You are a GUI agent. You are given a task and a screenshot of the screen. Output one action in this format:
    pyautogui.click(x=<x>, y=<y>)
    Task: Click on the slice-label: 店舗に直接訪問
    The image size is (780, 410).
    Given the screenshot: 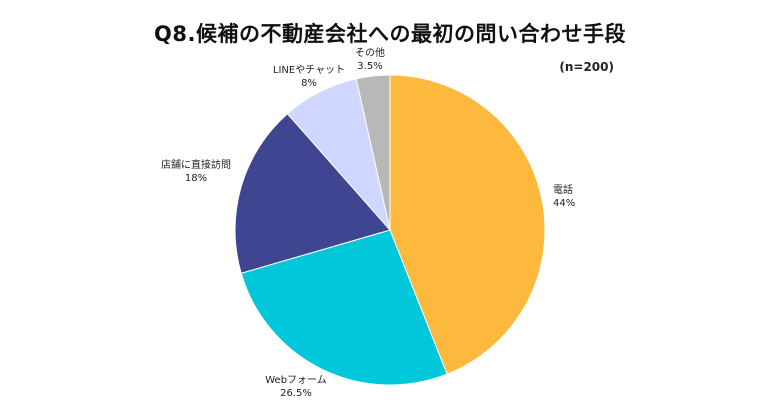 What is the action you would take?
    pyautogui.click(x=196, y=164)
    